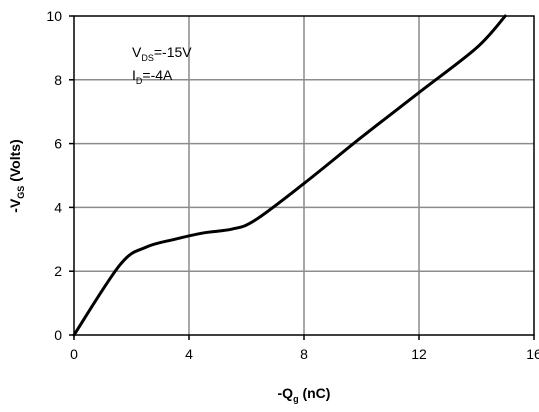  I want to click on y-tick-label: 8, so click(58, 80).